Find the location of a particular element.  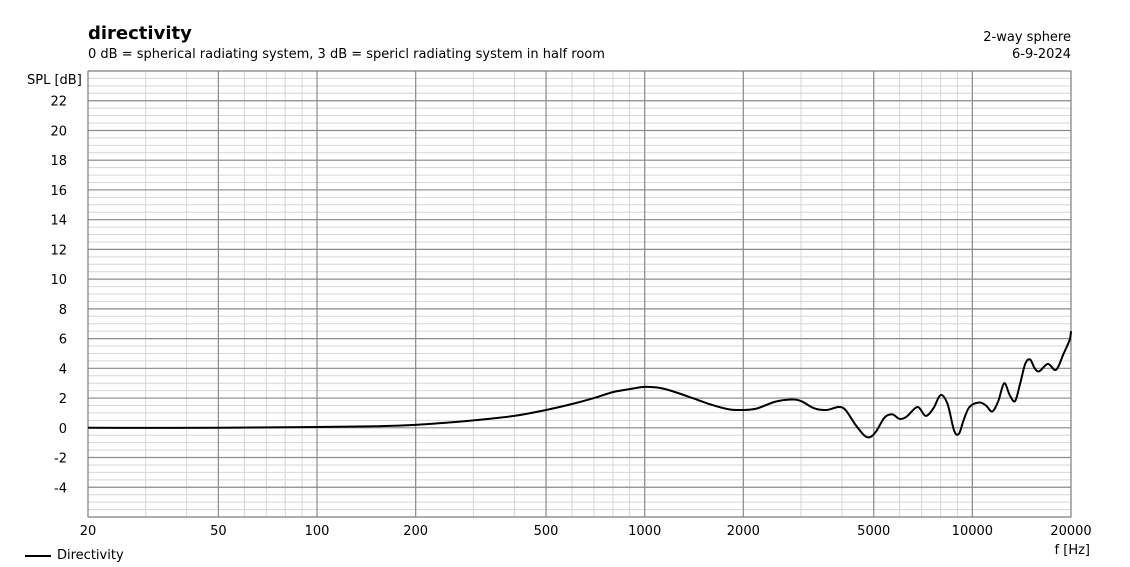

y-tick-label: 12 is located at coordinates (58, 250).